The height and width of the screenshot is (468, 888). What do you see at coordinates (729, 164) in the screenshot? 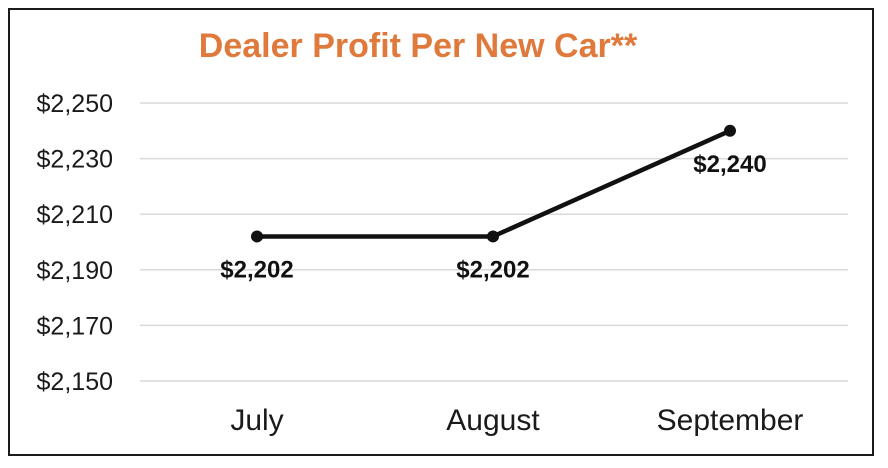
I see `data-label: $2,240` at bounding box center [729, 164].